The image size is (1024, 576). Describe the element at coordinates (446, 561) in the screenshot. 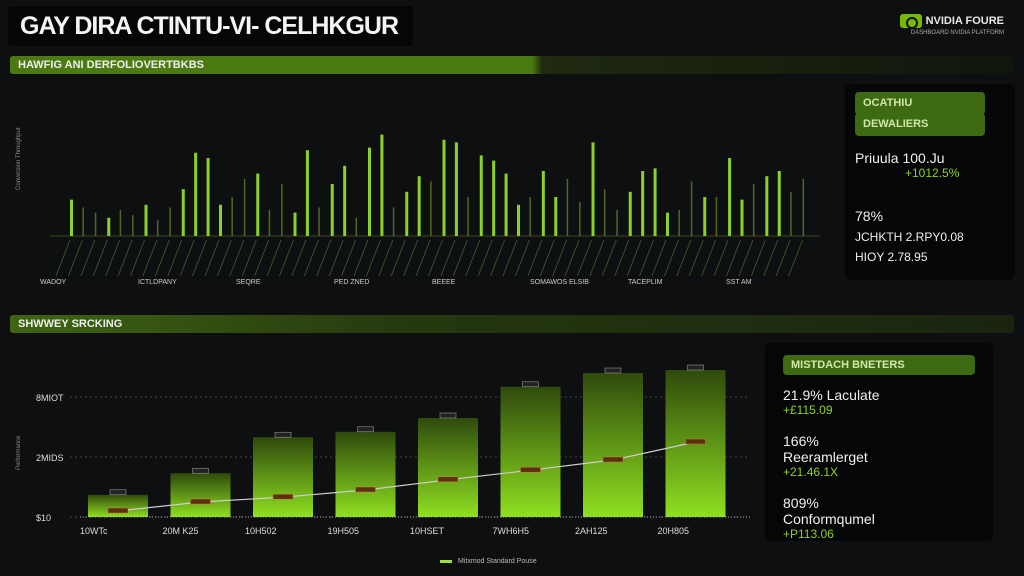

I see `legend-swatch` at that location.